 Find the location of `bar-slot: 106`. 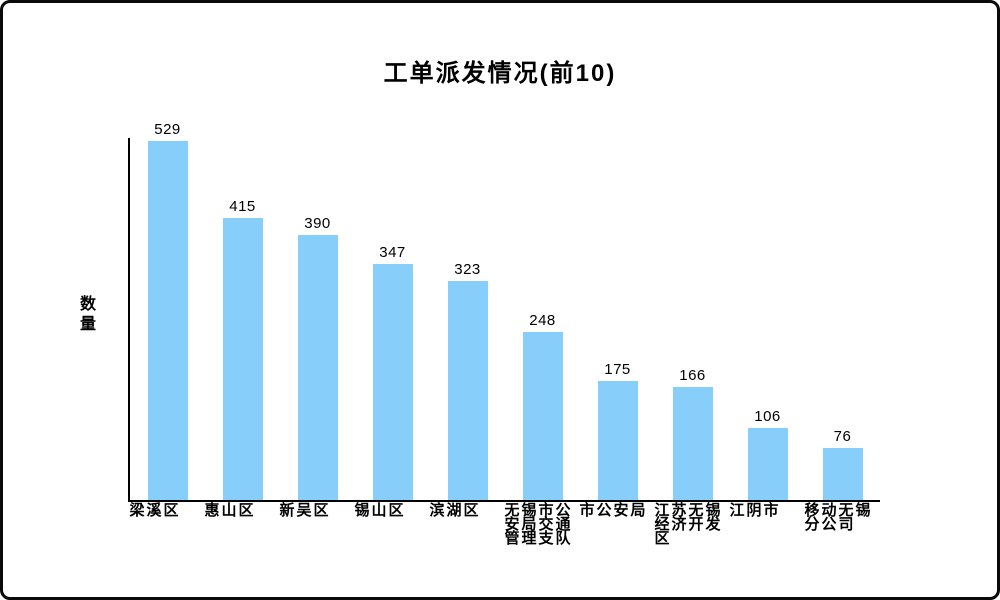

bar-slot: 106 is located at coordinates (767, 454).